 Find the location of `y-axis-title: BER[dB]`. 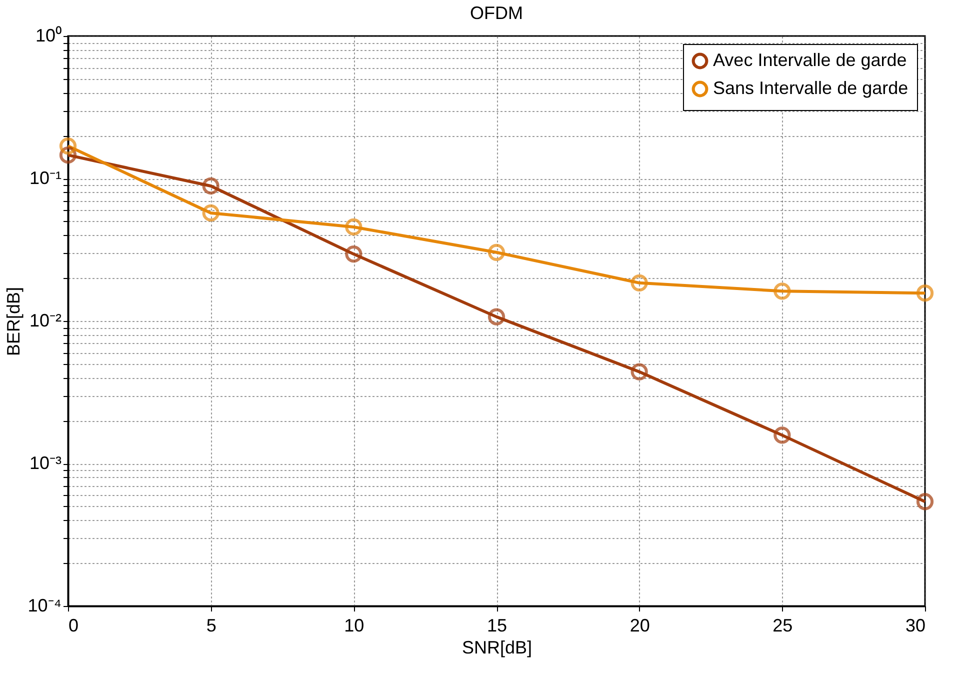

y-axis-title: BER[dB] is located at coordinates (14, 321).